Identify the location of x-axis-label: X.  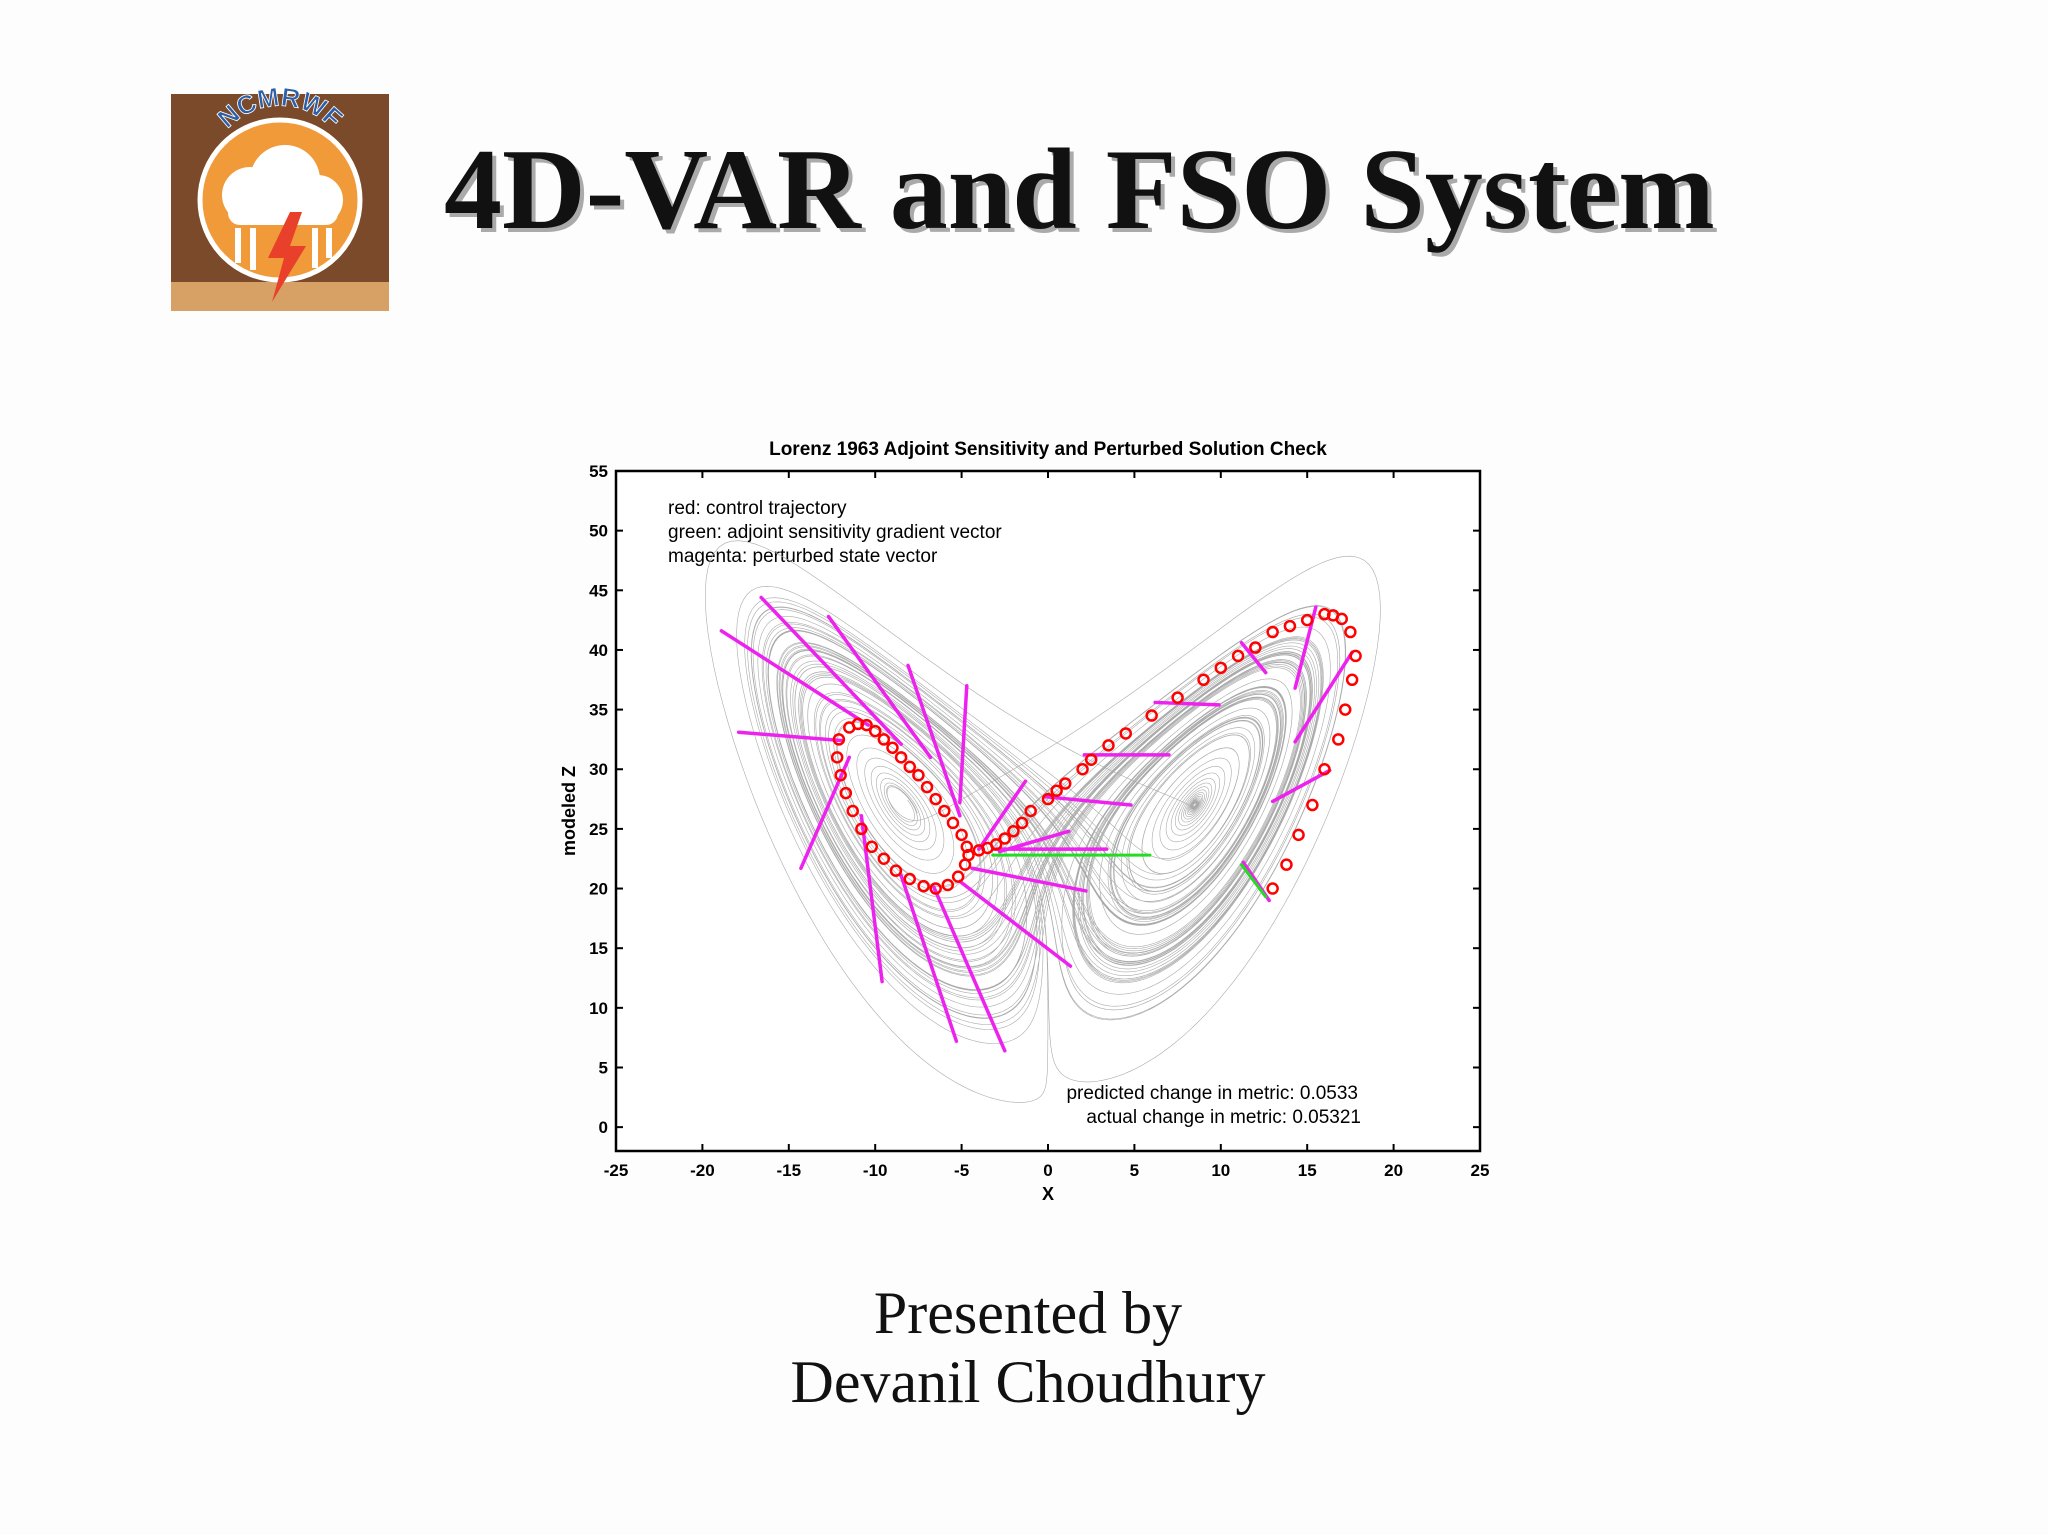
(1048, 1194).